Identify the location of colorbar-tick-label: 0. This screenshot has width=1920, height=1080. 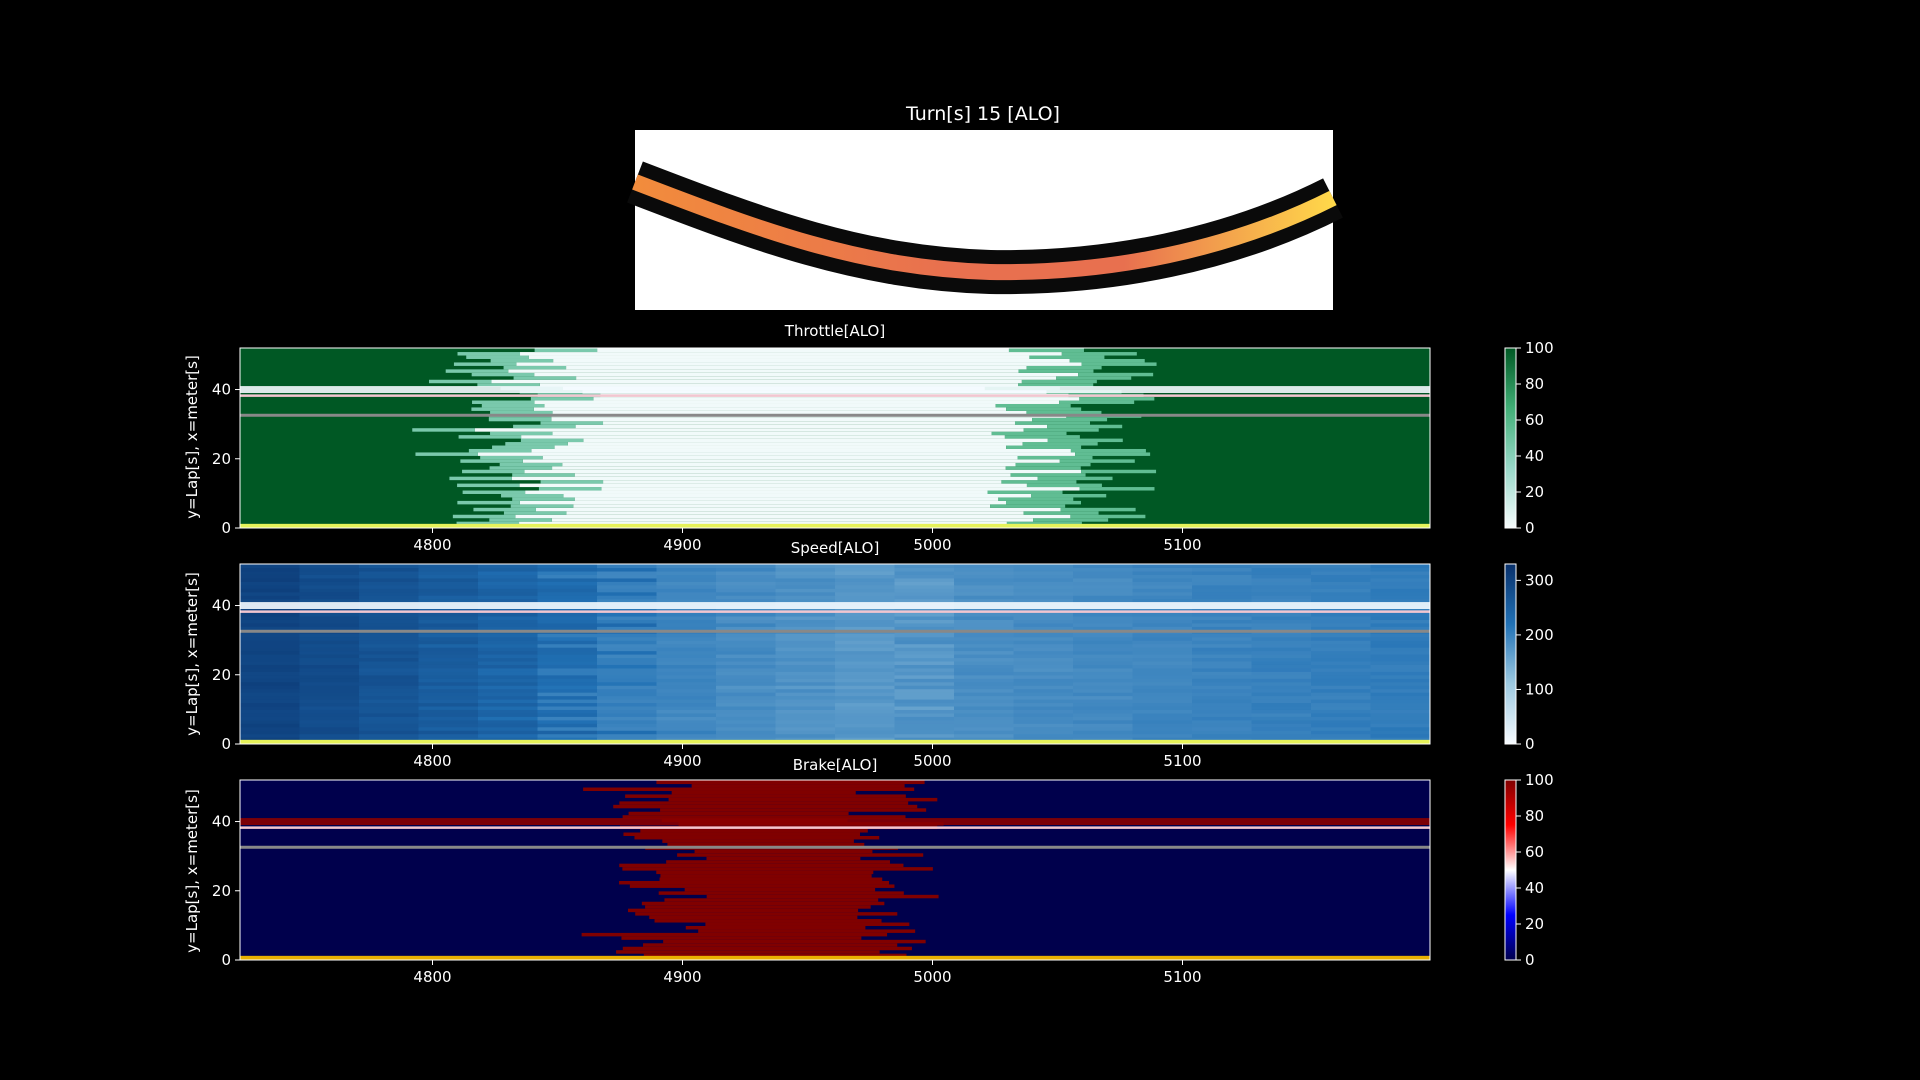
(1530, 528).